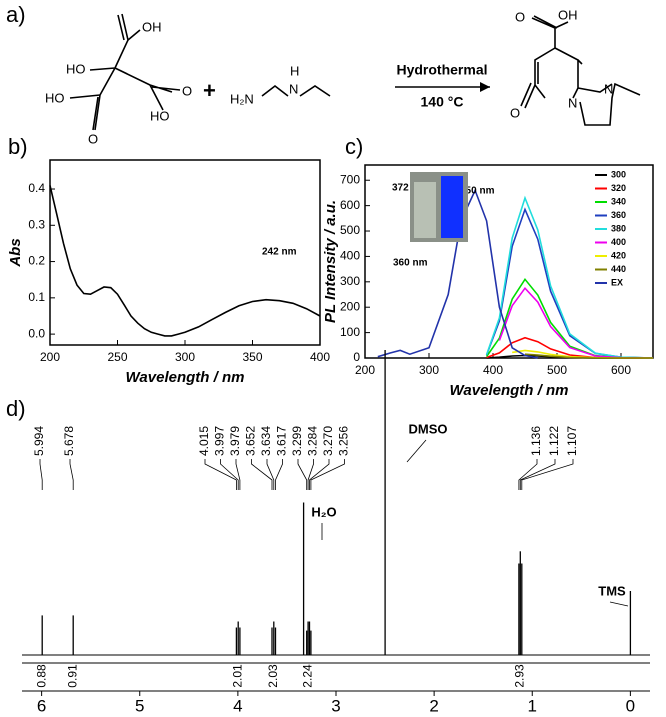 The image size is (666, 717). Describe the element at coordinates (350, 306) in the screenshot. I see `y-tick-label: 200` at that location.